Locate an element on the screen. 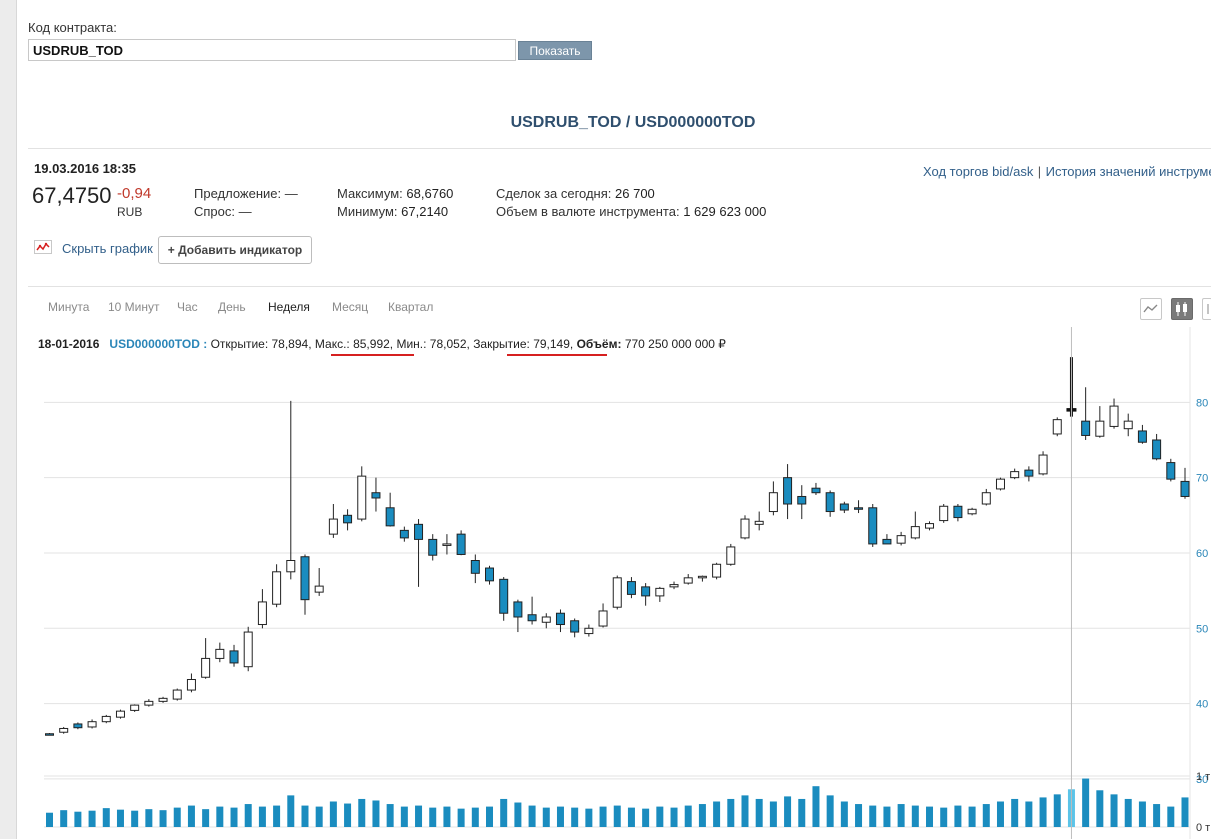 This screenshot has height=839, width=1211. period-10min: 10 Минут is located at coordinates (134, 307).